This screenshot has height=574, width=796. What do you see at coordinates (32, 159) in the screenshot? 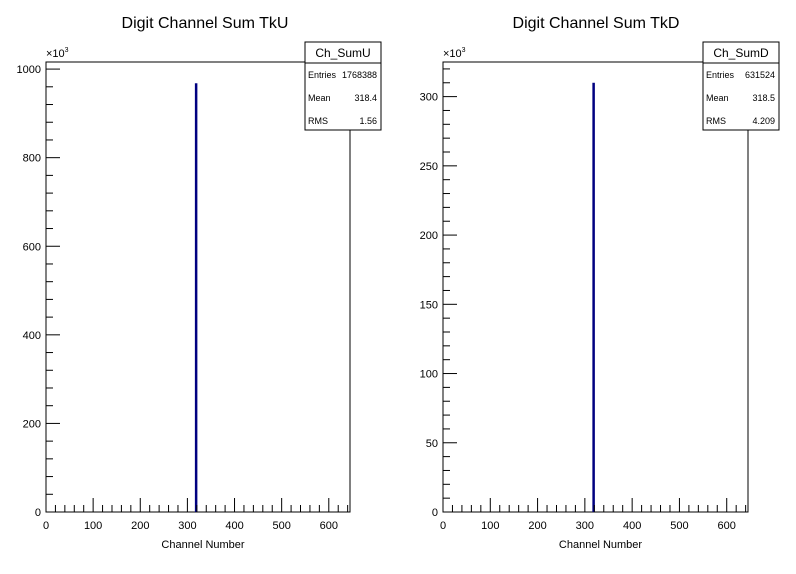
I see `y-tick-label: 800` at bounding box center [32, 159].